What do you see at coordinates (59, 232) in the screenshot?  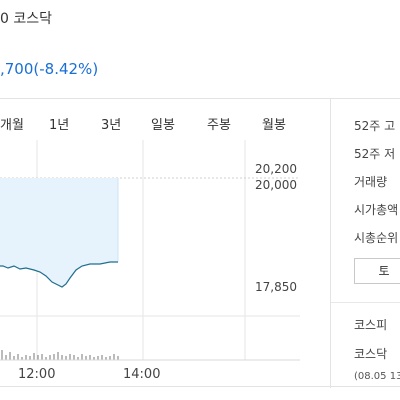 I see `price-area` at bounding box center [59, 232].